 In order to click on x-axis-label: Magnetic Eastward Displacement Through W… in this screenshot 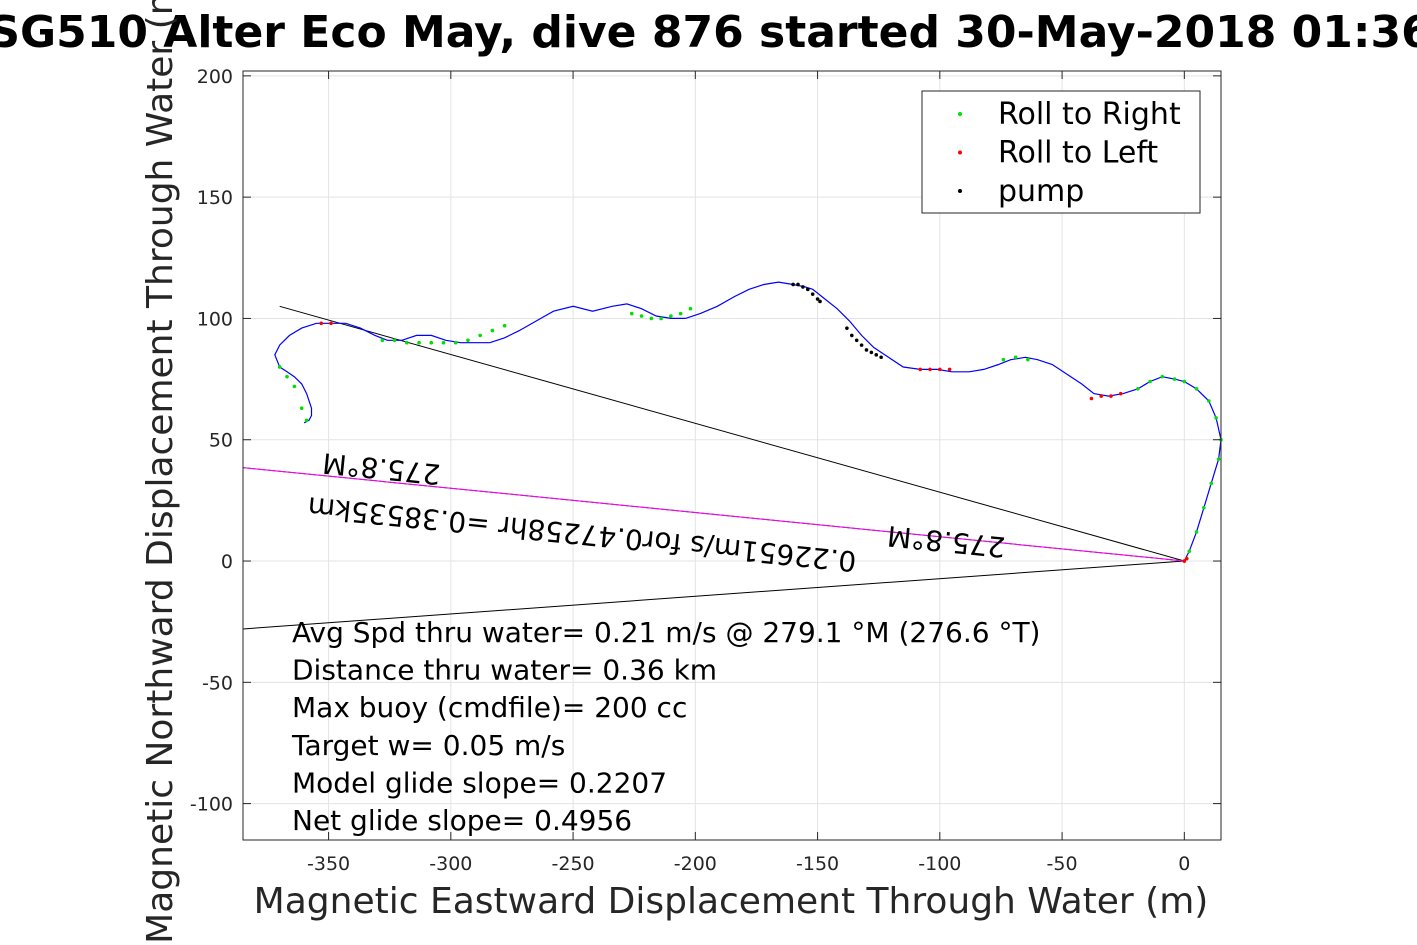, I will do `click(731, 901)`.